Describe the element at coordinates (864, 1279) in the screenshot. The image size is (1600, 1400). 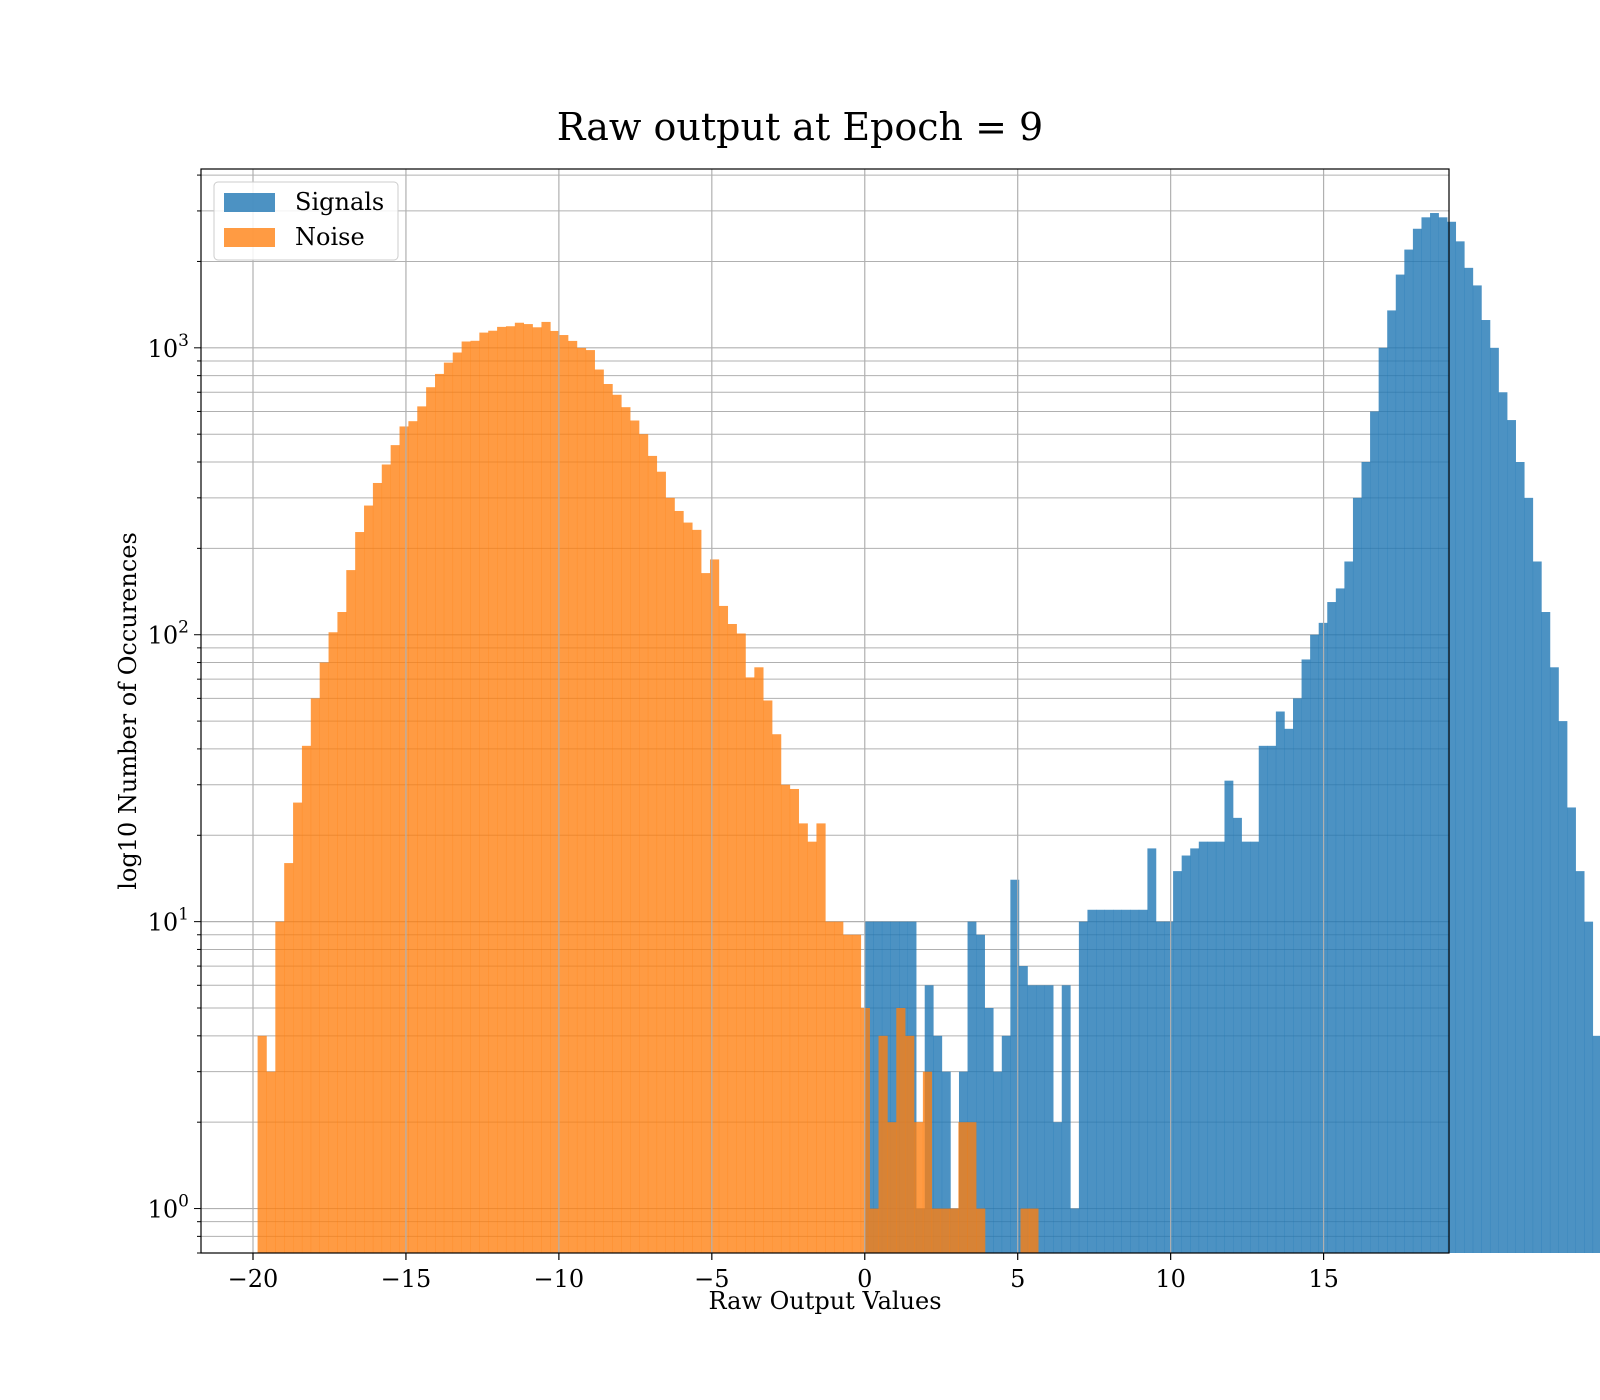
I see `x-tick-label: 0` at that location.